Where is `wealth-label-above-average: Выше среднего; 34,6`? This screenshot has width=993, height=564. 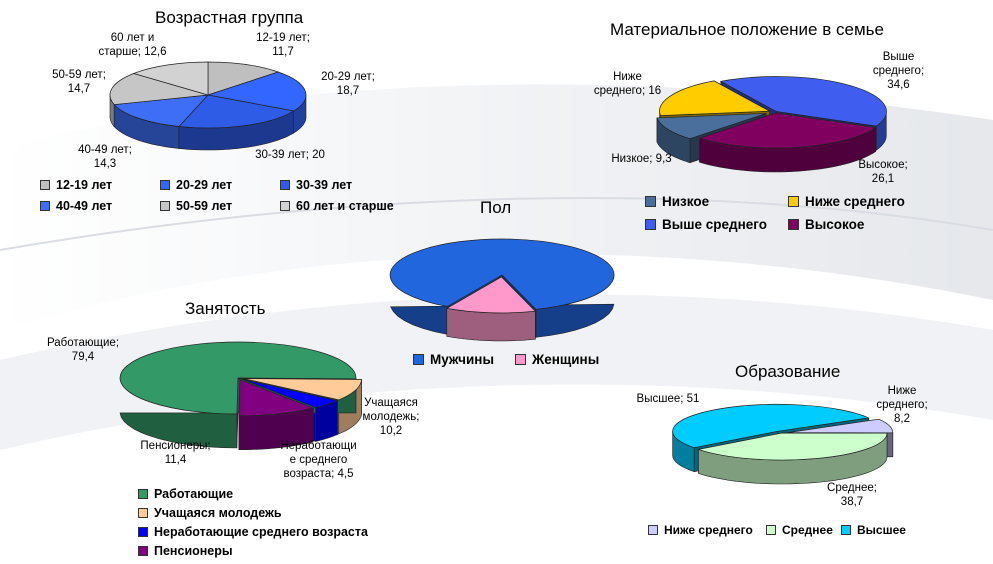
wealth-label-above-average: Выше среднего; 34,6 is located at coordinates (898, 71).